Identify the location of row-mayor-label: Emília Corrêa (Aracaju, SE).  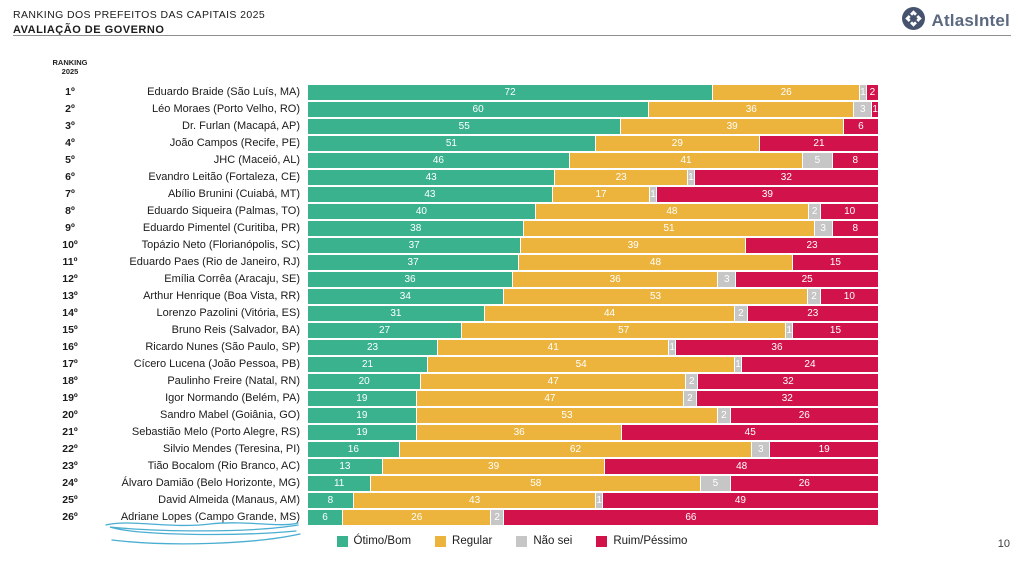
(232, 279).